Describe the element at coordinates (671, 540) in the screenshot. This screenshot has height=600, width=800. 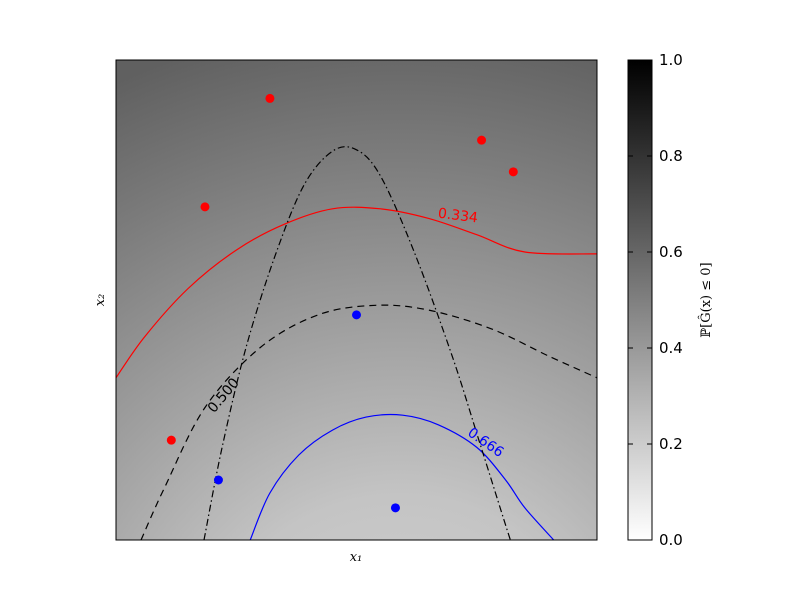
I see `colorbar-tick-label: 0.0` at that location.